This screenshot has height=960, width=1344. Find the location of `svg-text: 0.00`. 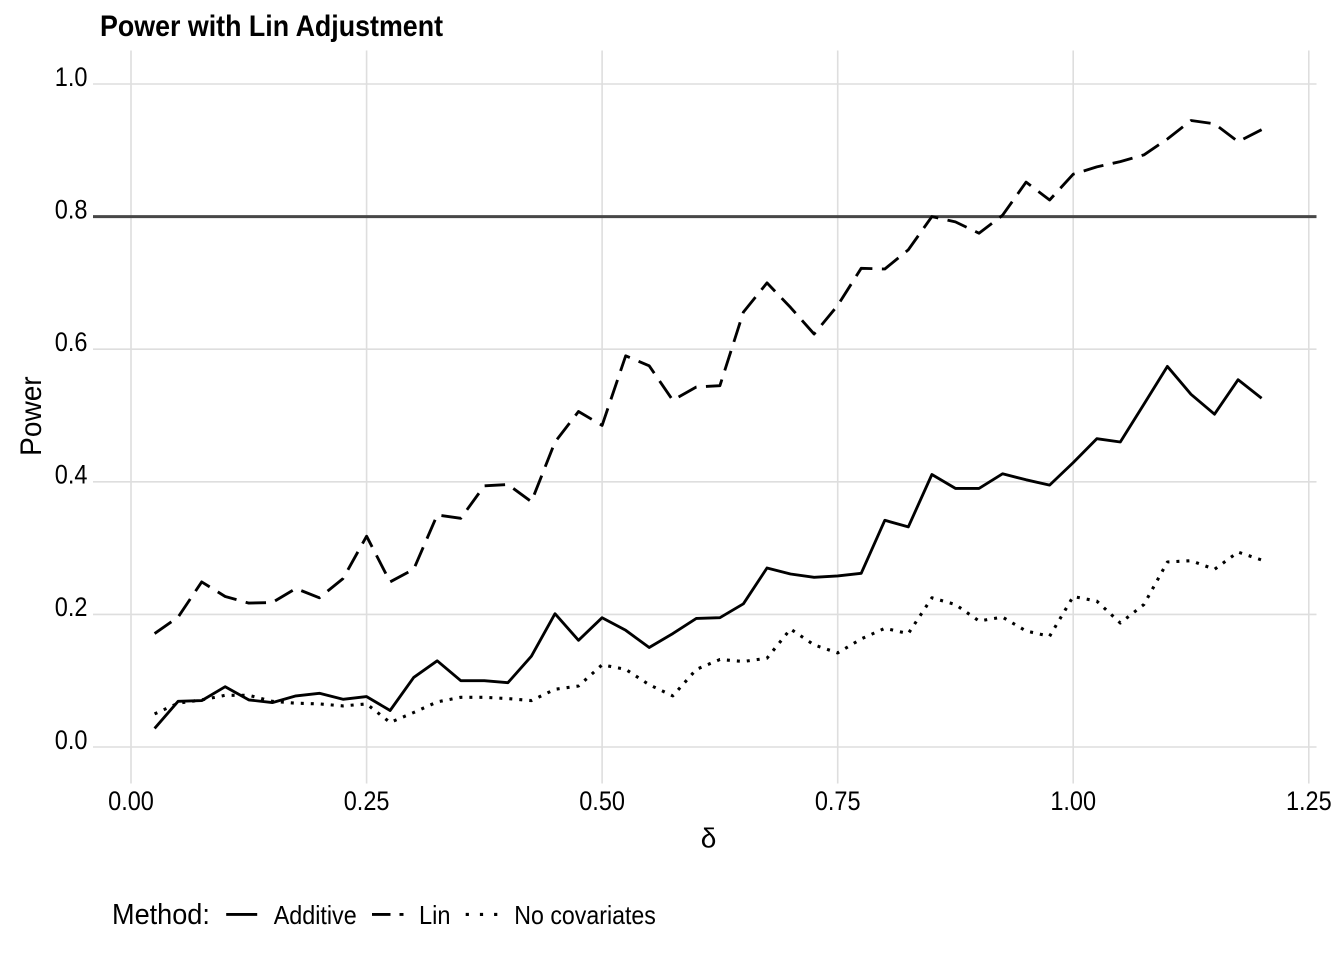

svg-text: 0.00 is located at coordinates (131, 801).